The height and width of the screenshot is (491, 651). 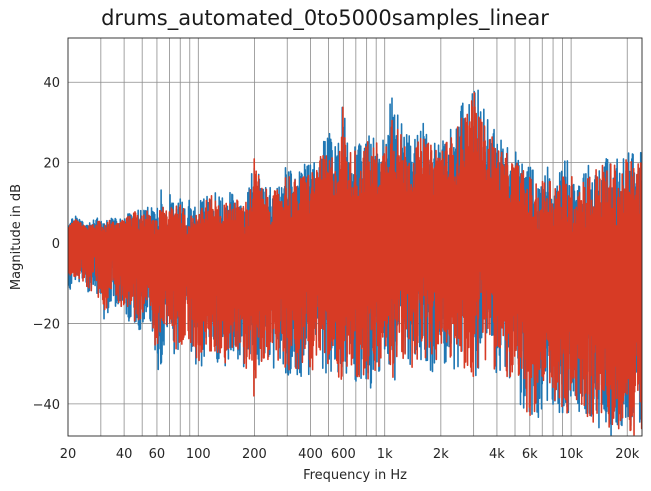 What do you see at coordinates (16, 237) in the screenshot?
I see `y-axis-title: Magnitude in dB` at bounding box center [16, 237].